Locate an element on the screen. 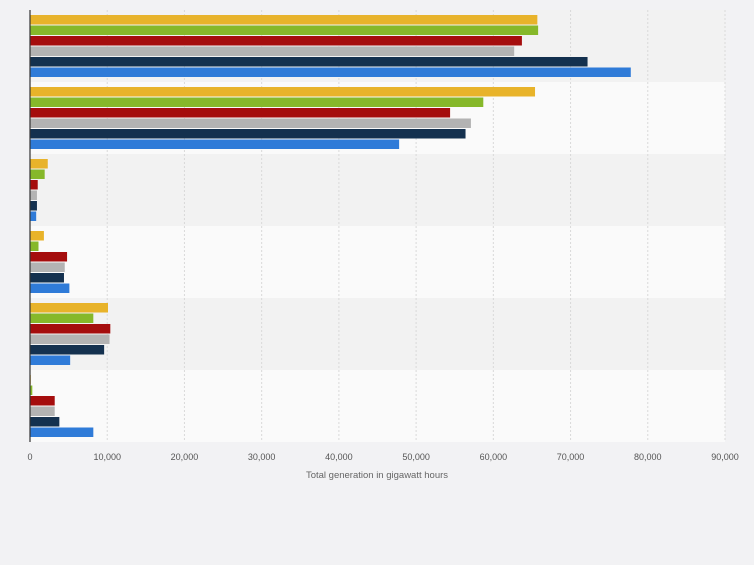 This screenshot has width=754, height=565. x-tick-label: 70,000 is located at coordinates (571, 457).